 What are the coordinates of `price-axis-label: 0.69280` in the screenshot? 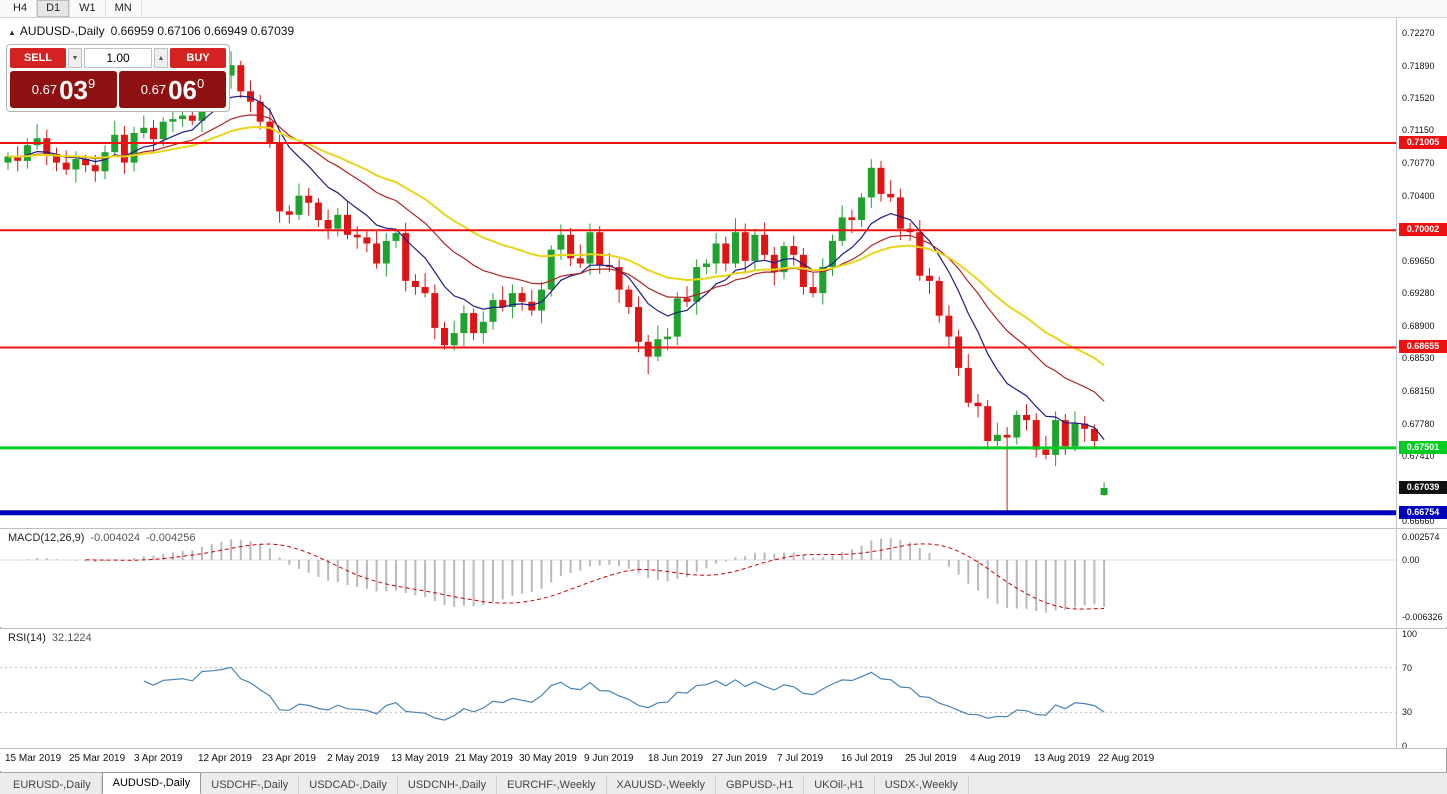 It's located at (1418, 293).